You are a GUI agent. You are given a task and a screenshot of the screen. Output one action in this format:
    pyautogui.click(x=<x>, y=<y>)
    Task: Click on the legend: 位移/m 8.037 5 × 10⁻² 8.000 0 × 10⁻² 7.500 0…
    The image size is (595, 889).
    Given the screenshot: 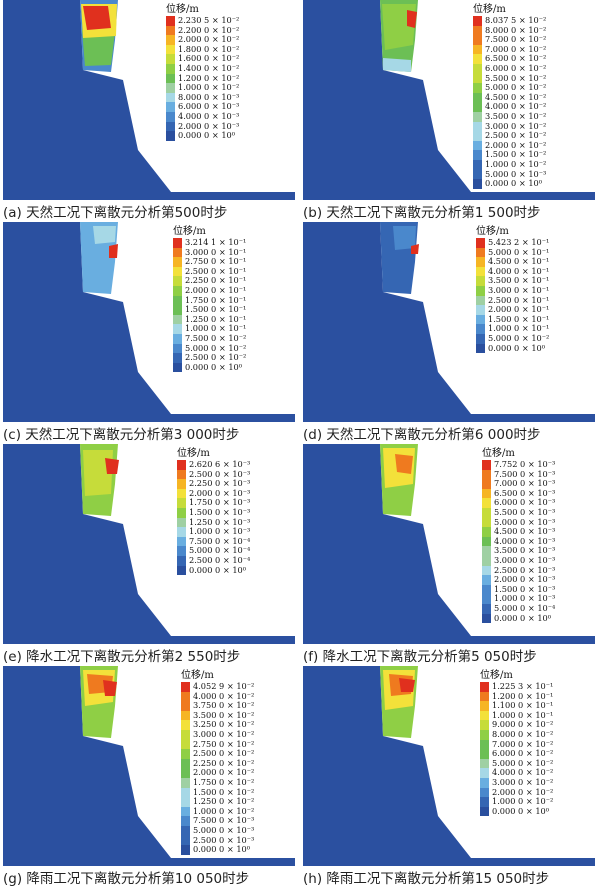 What is the action you would take?
    pyautogui.click(x=509, y=96)
    